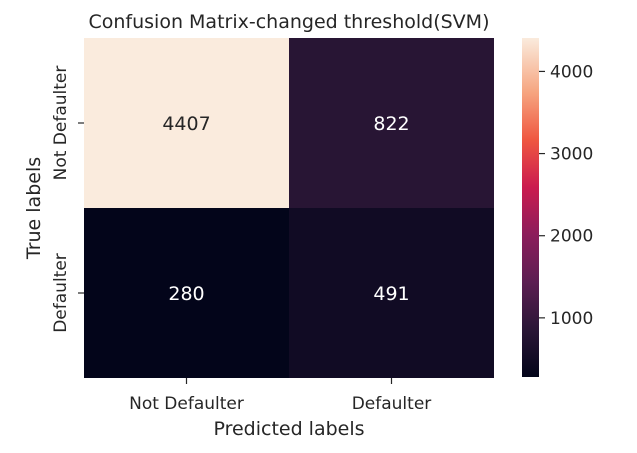 The width and height of the screenshot is (637, 453). I want to click on x-axis-label: Predicted labels, so click(288, 429).